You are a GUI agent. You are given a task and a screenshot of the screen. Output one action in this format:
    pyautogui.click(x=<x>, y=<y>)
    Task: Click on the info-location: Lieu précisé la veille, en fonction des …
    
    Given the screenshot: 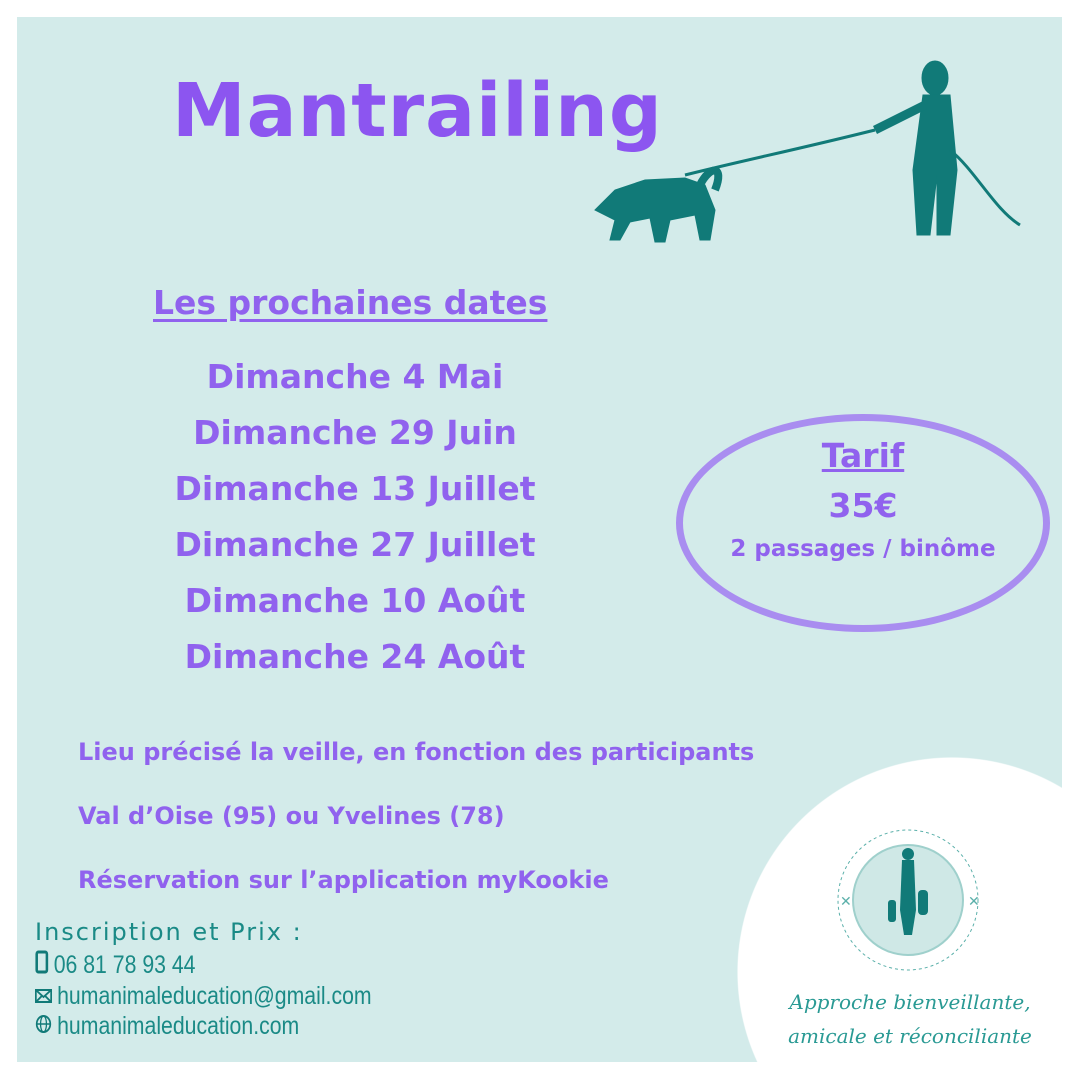 What is the action you would take?
    pyautogui.click(x=416, y=752)
    